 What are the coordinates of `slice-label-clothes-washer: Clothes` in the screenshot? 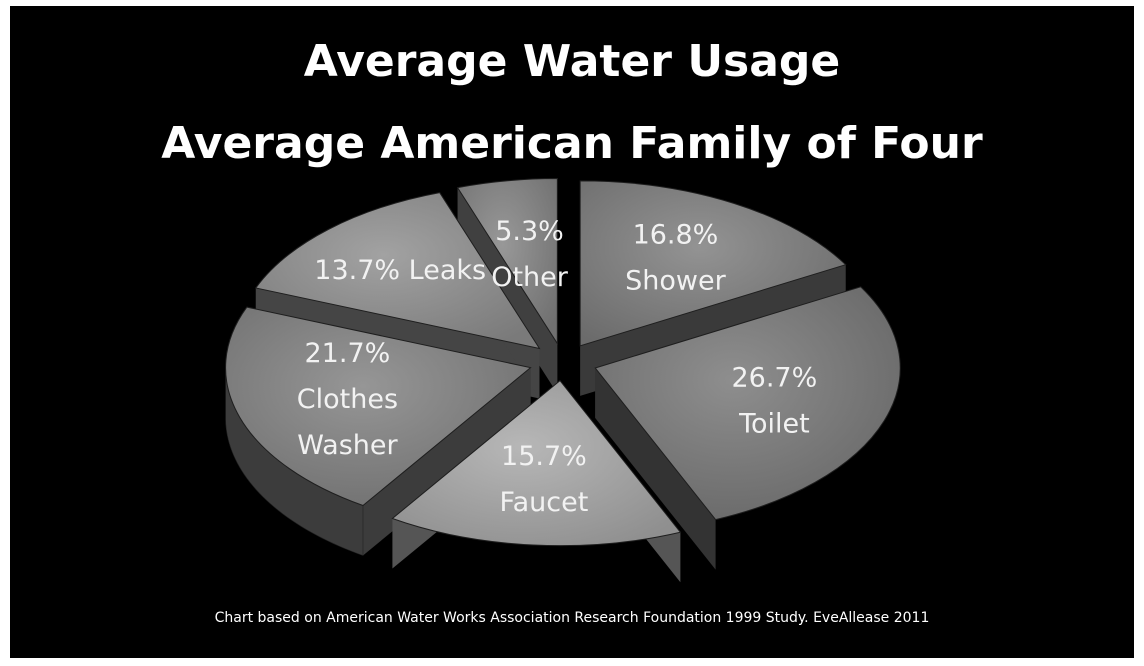 It's located at (347, 399).